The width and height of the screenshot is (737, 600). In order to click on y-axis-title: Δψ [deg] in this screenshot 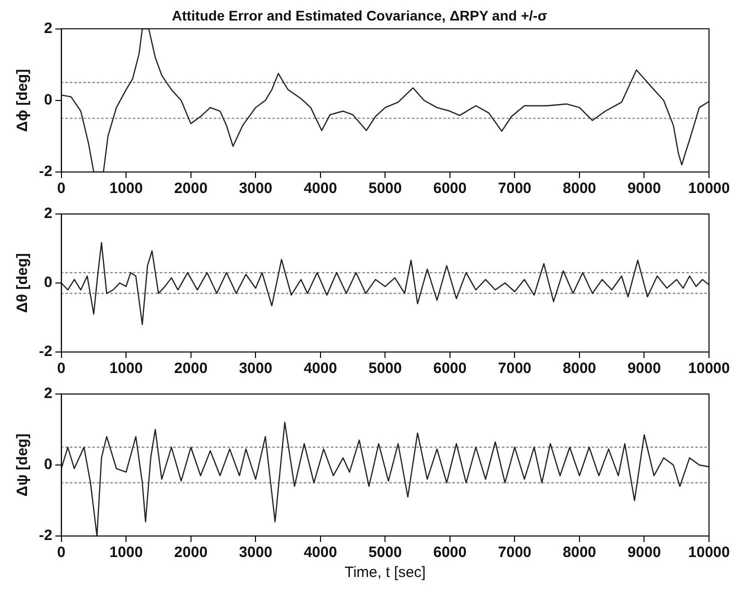, I will do `click(23, 465)`.